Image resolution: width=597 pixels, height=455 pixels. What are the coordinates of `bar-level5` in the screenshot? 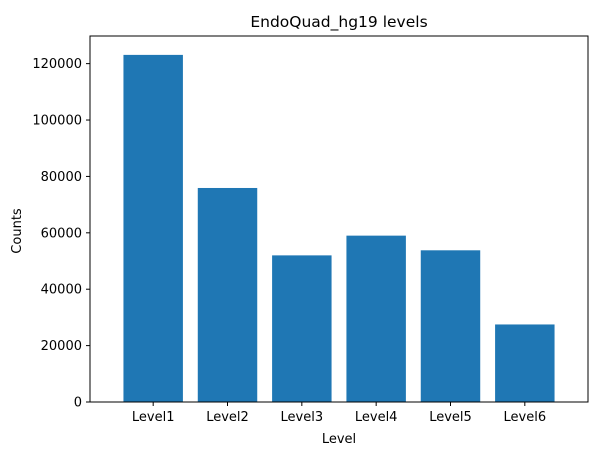 It's located at (450, 326).